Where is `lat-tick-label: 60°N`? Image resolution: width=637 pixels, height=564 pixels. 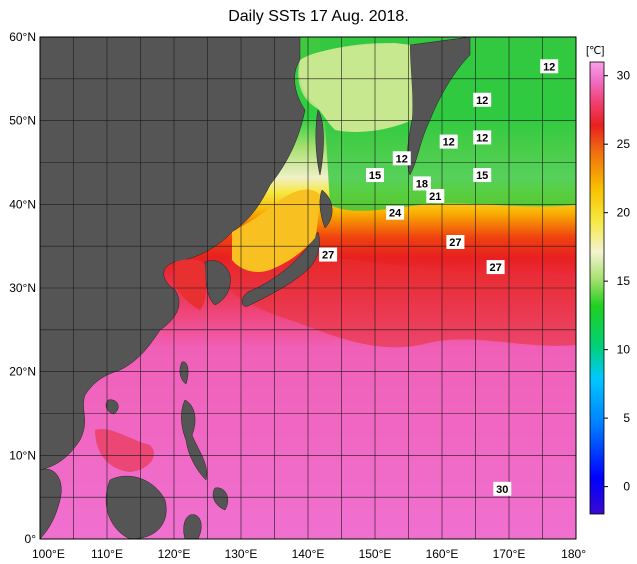 lat-tick-label: 60°N is located at coordinates (22, 37).